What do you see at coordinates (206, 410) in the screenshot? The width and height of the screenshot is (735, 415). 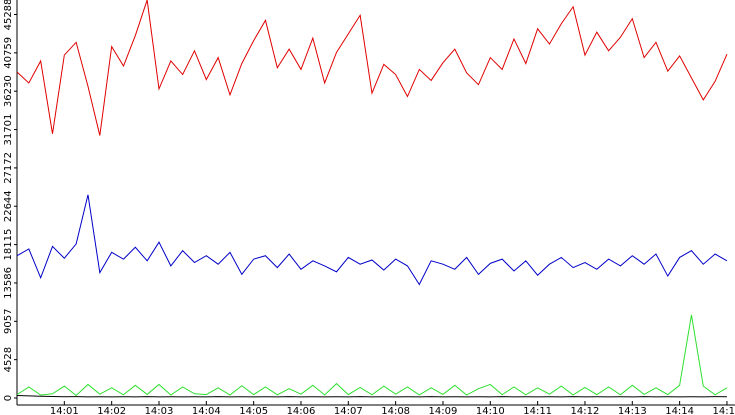 I see `x-tick-label: 14:04` at bounding box center [206, 410].